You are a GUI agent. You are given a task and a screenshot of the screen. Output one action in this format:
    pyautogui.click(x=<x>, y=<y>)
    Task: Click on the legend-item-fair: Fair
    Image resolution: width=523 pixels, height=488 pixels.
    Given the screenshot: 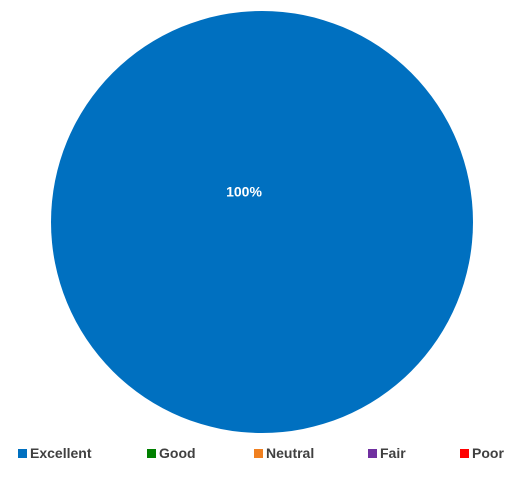 What is the action you would take?
    pyautogui.click(x=387, y=453)
    